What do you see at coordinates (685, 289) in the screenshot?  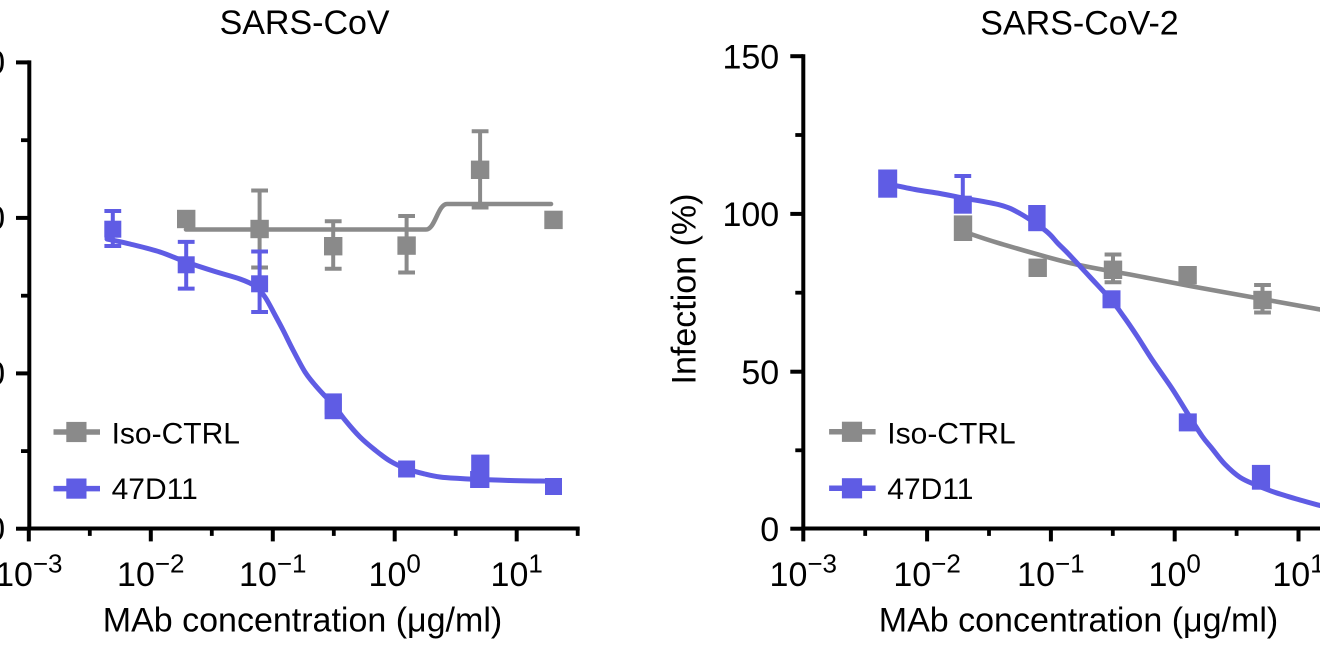 I see `svg-text: Infection (%)` at bounding box center [685, 289].